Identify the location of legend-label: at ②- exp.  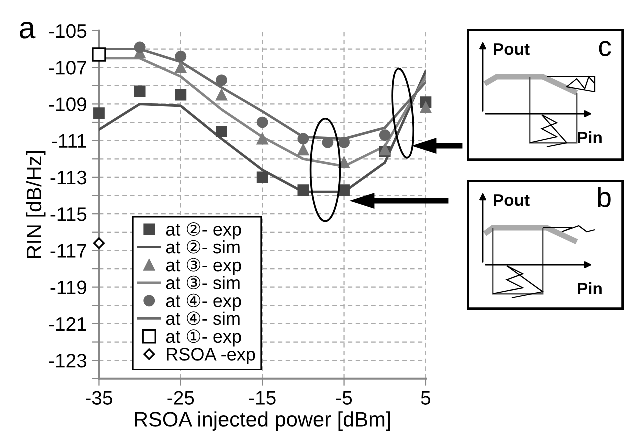
(204, 231).